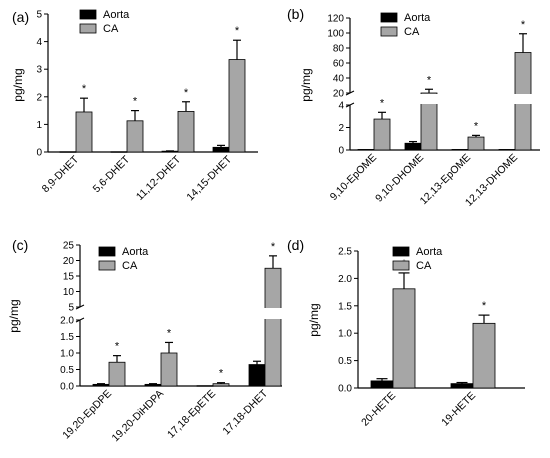 The width and height of the screenshot is (550, 458). I want to click on y-tick-label: 60, so click(339, 64).